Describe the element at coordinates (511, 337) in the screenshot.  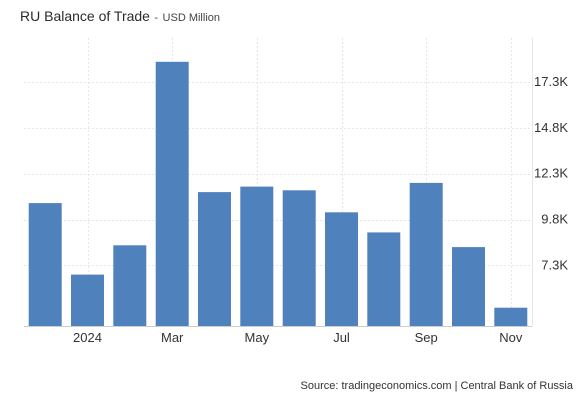
I see `x-tick-label: Nov` at that location.